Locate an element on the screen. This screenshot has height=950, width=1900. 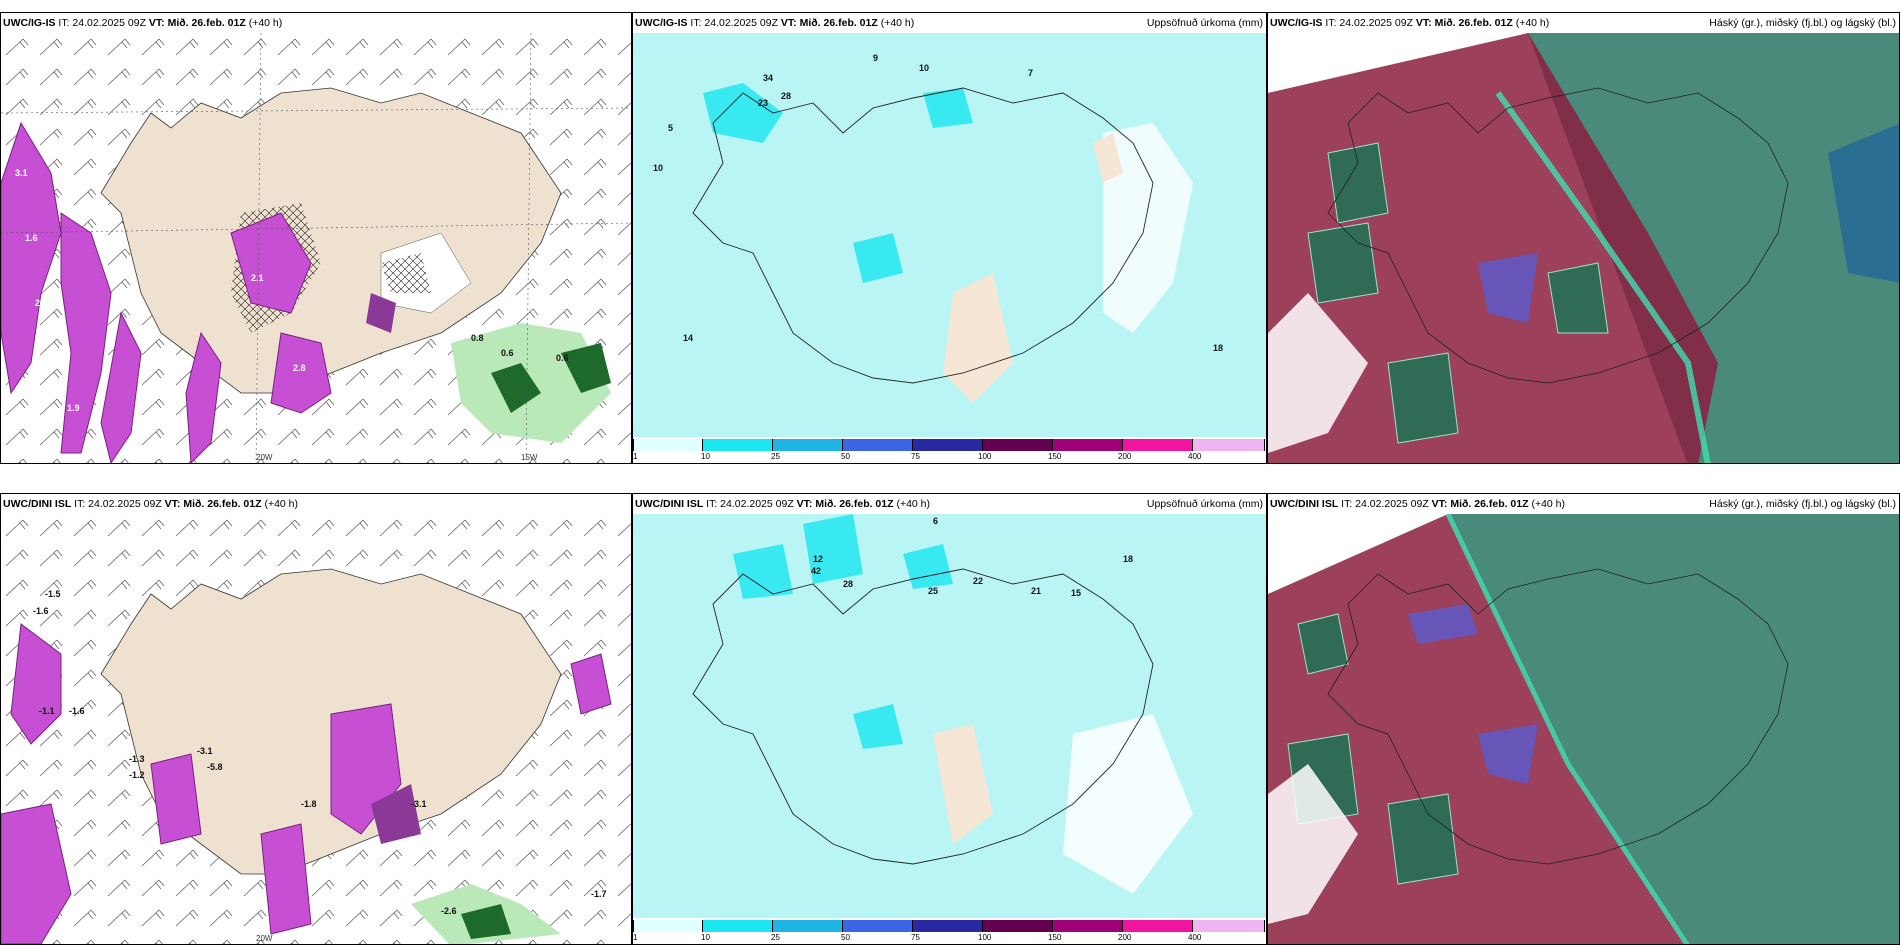
temp-label: -1.8 is located at coordinates (309, 804).